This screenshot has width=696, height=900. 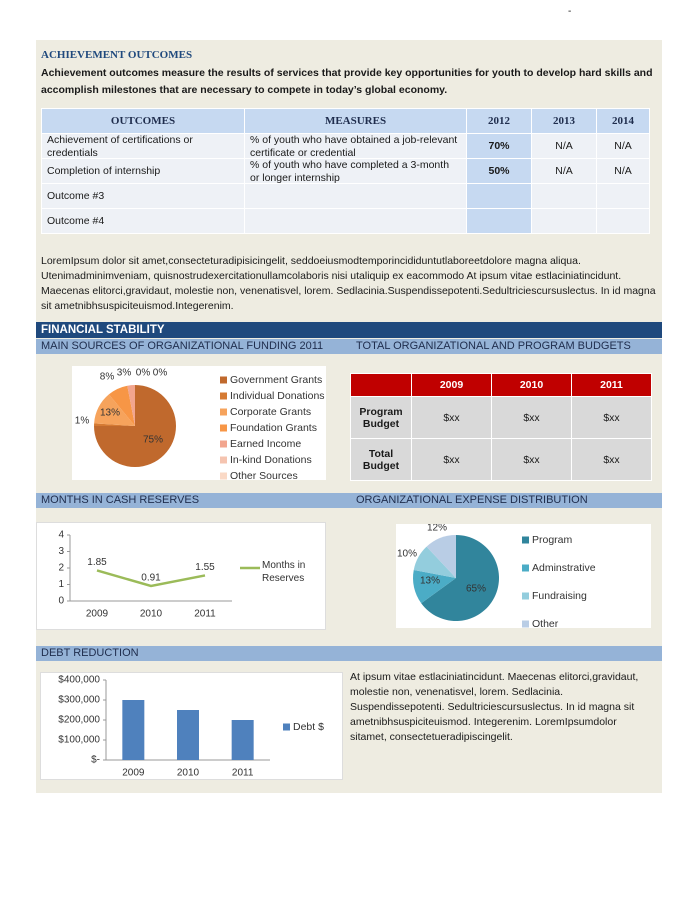 What do you see at coordinates (564, 121) in the screenshot?
I see `header-cell: 2013` at bounding box center [564, 121].